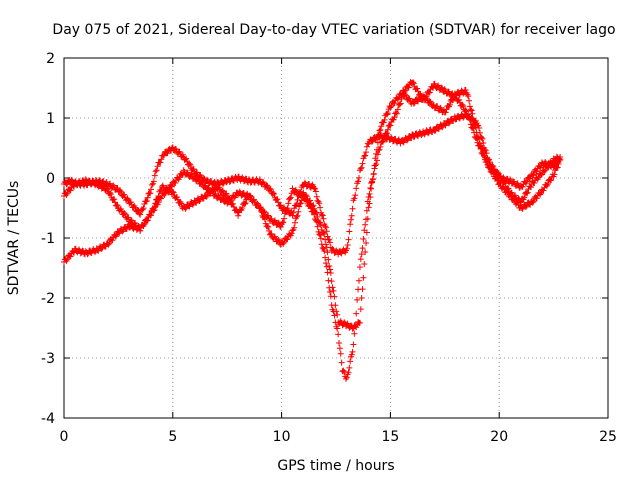 This screenshot has height=480, width=640. Describe the element at coordinates (48, 359) in the screenshot. I see `y-tick-label: -3` at that location.